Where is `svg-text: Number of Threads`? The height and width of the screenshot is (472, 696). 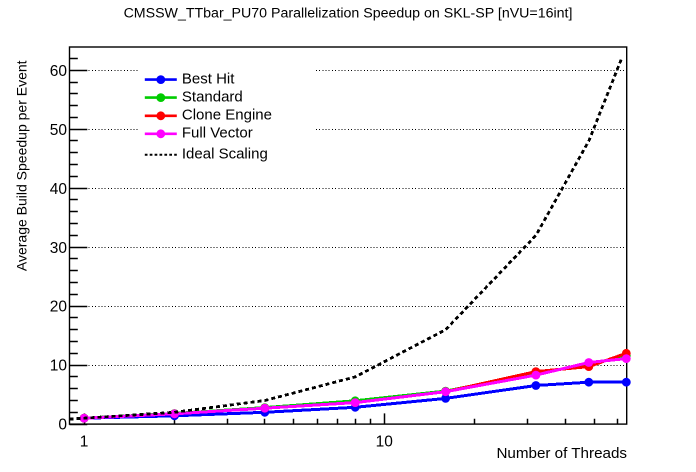 svg-text: Number of Threads is located at coordinates (561, 453).